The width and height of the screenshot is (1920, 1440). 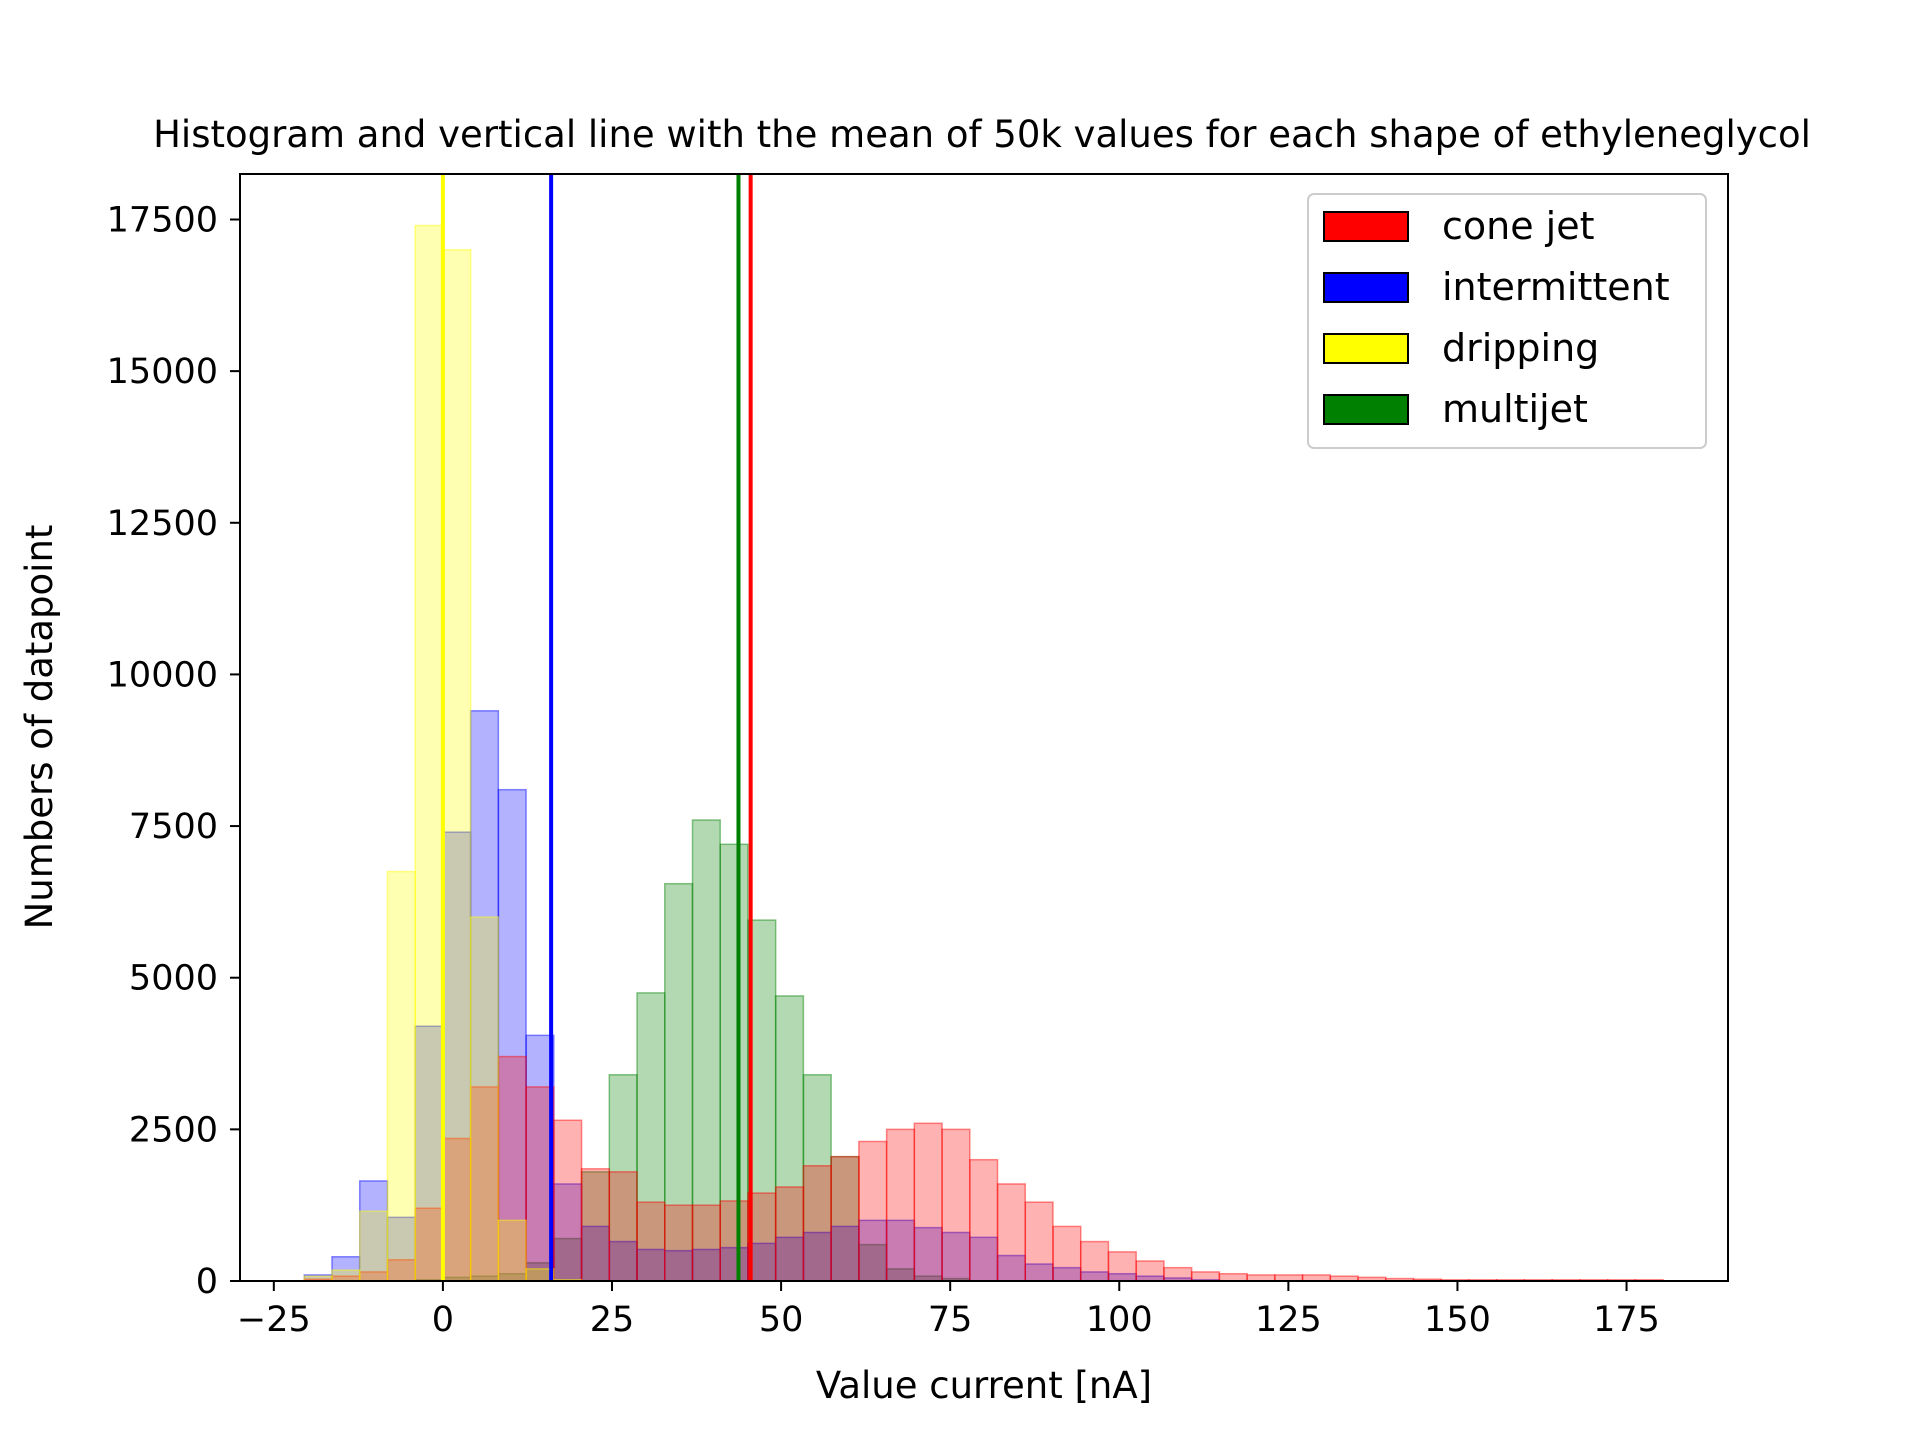 I want to click on y-tick-label: 0, so click(x=207, y=1282).